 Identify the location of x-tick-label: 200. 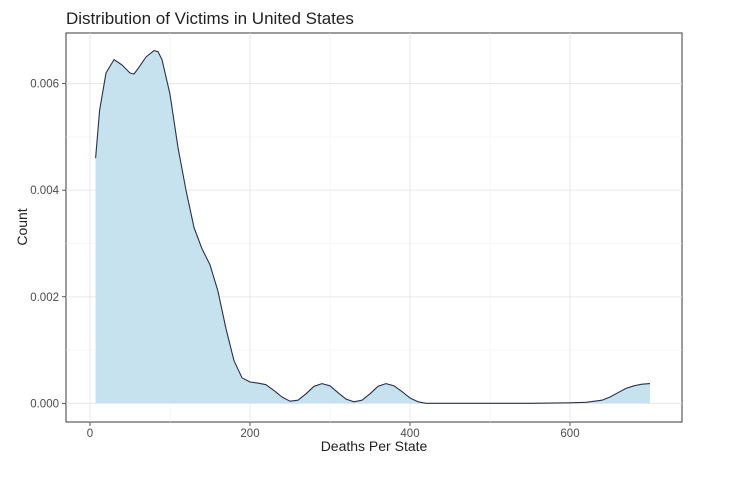
(249, 434).